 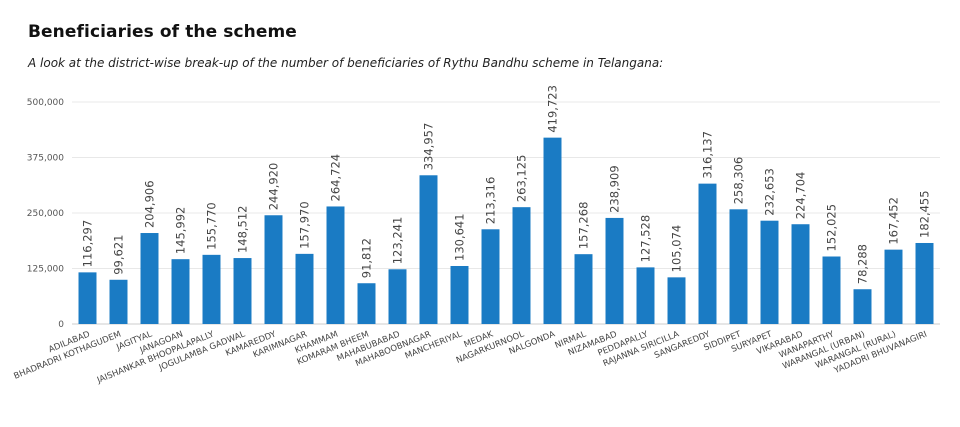 What do you see at coordinates (770, 192) in the screenshot?
I see `data-label: 232,653` at bounding box center [770, 192].